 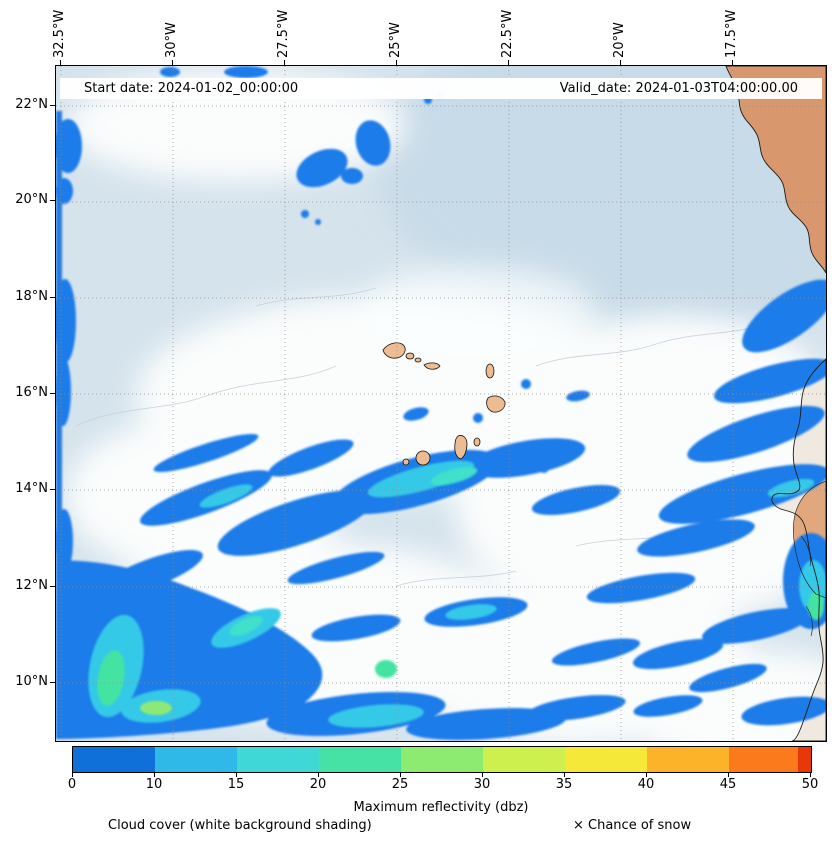 What do you see at coordinates (318, 784) in the screenshot?
I see `colorbar-tick-label: 20` at bounding box center [318, 784].